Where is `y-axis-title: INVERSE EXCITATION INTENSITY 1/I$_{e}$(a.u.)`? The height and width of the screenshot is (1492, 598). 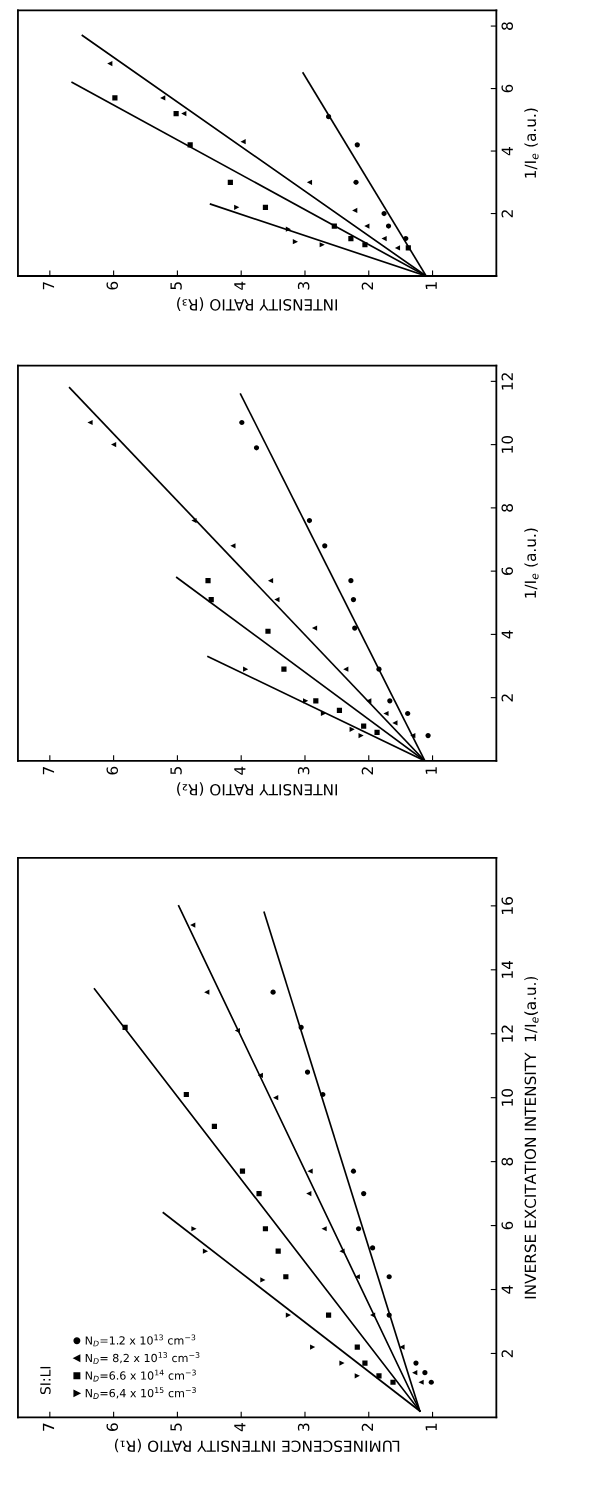
y-axis-title: INVERSE EXCITATION INTENSITY 1/I$_{e}$(a.u.) is located at coordinates (531, 1137).